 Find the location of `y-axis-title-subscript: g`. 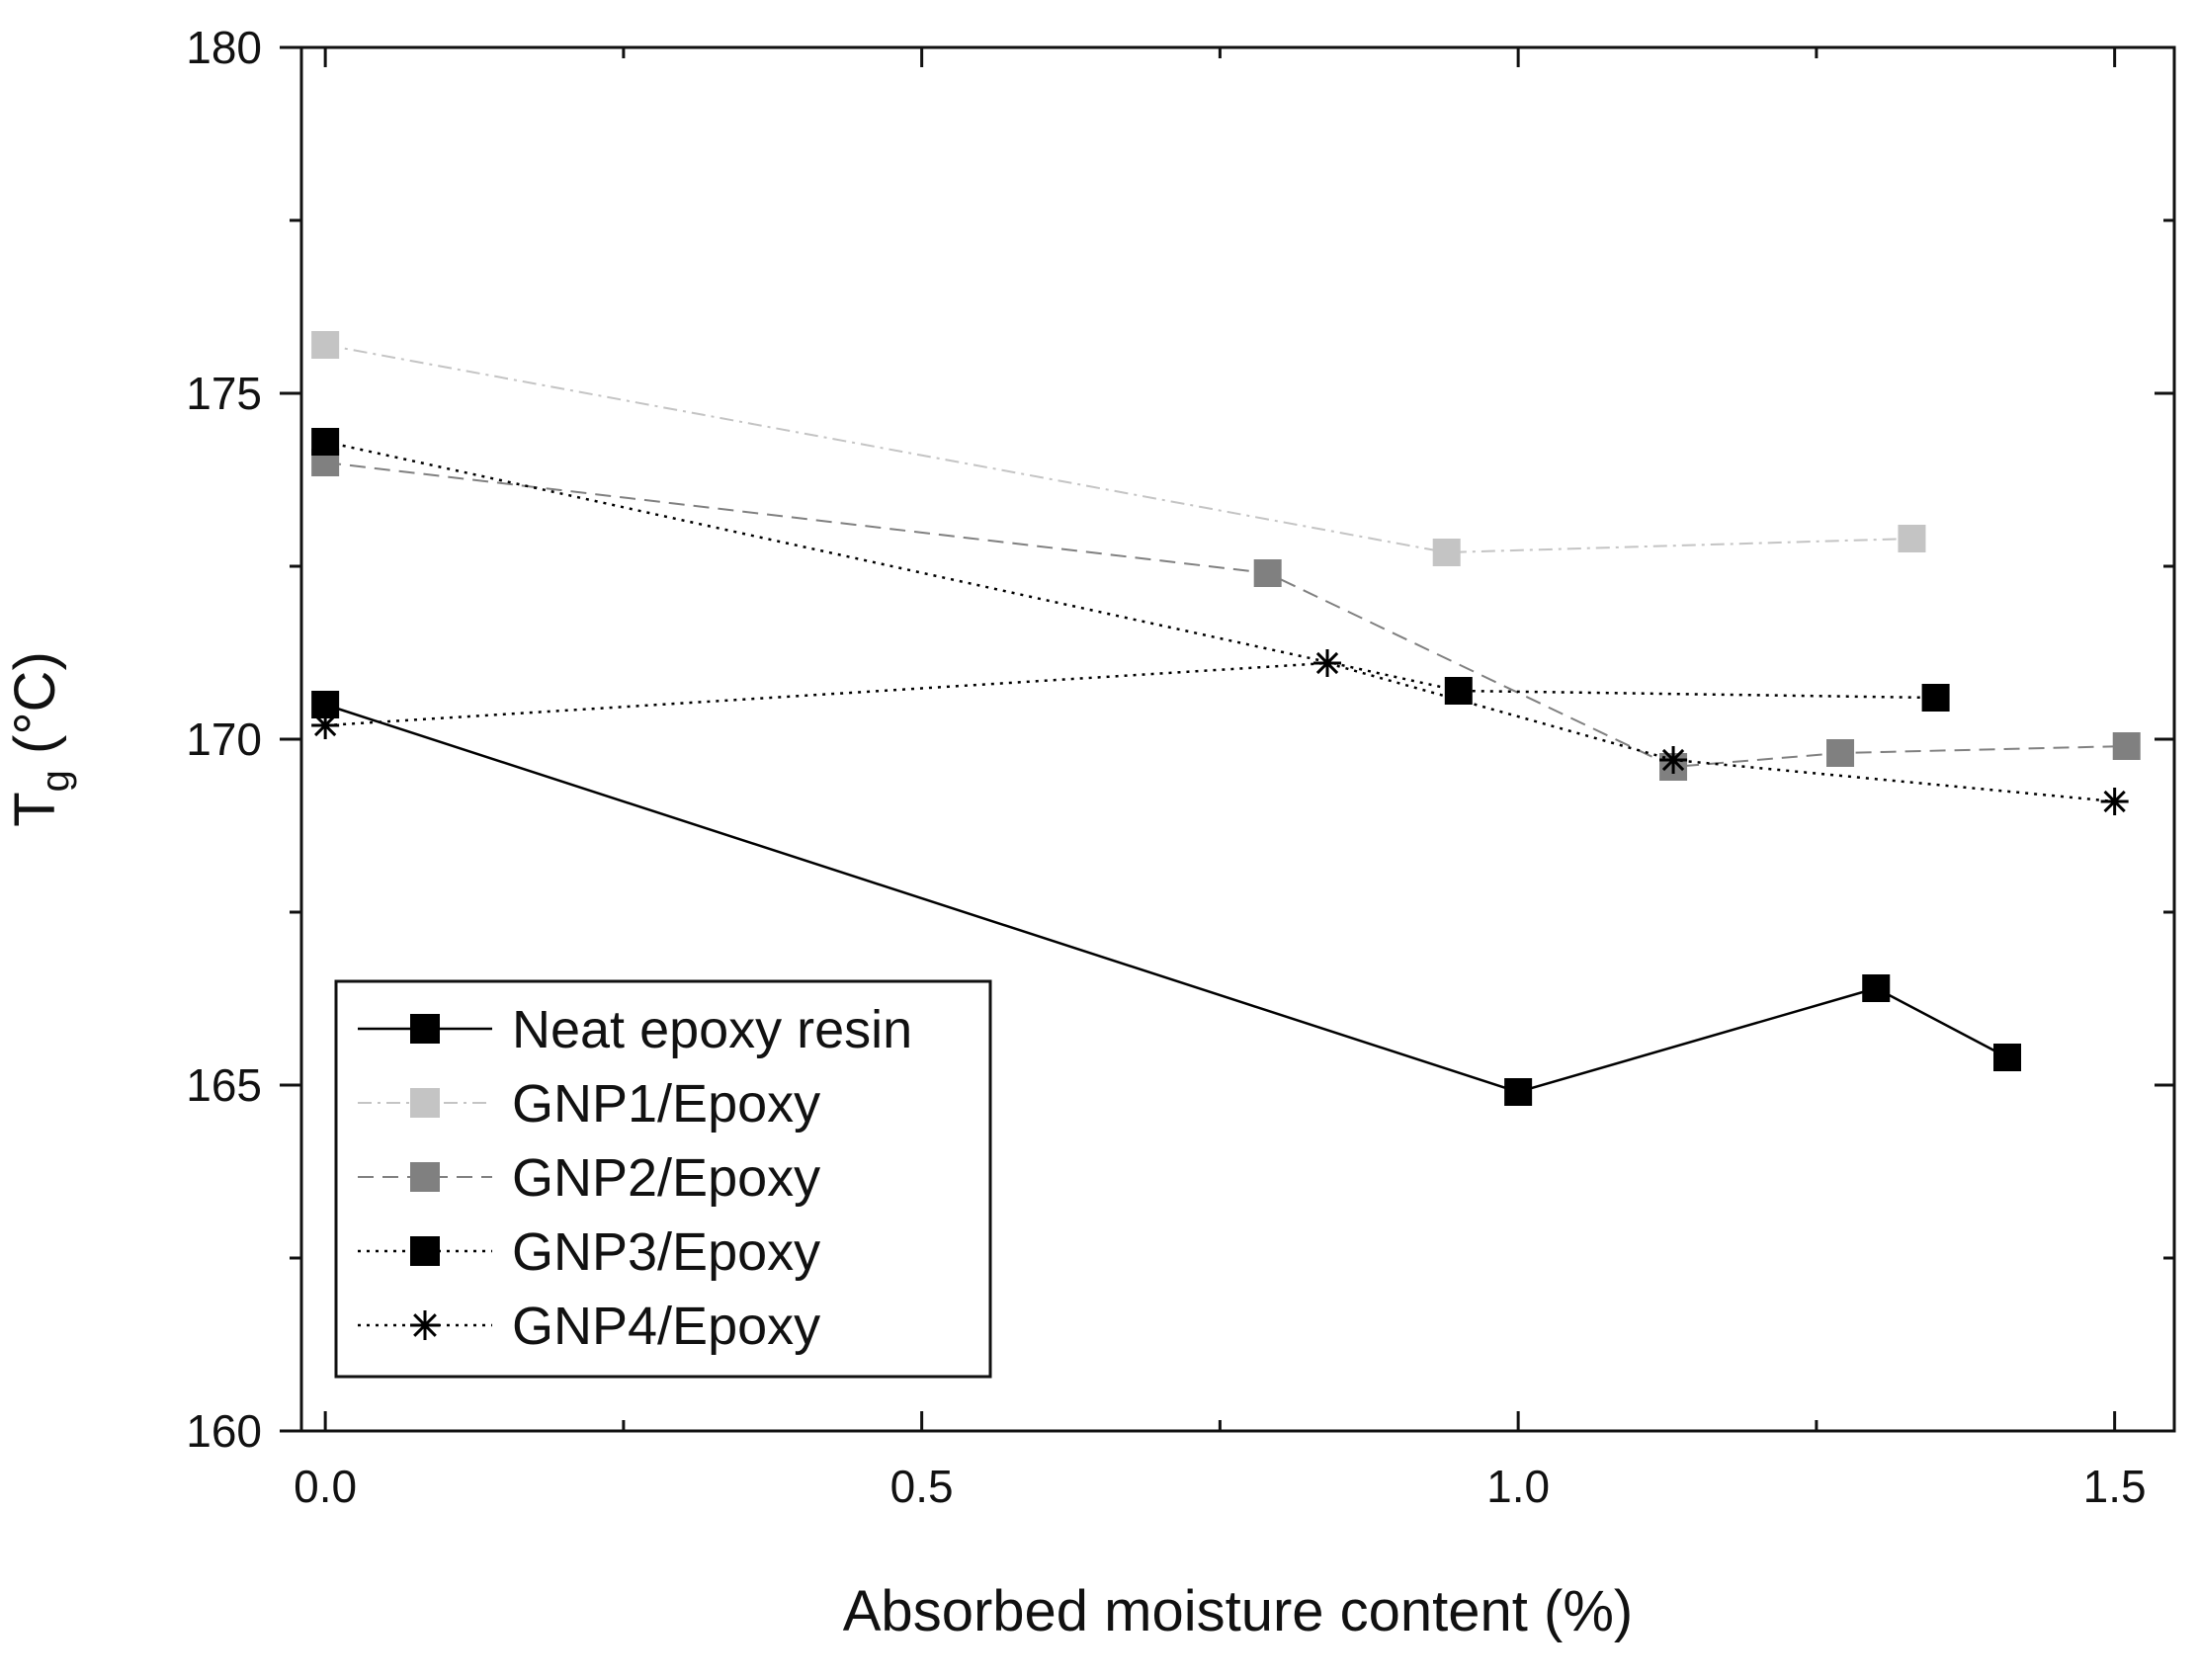

y-axis-title-subscript: g is located at coordinates (55, 781).